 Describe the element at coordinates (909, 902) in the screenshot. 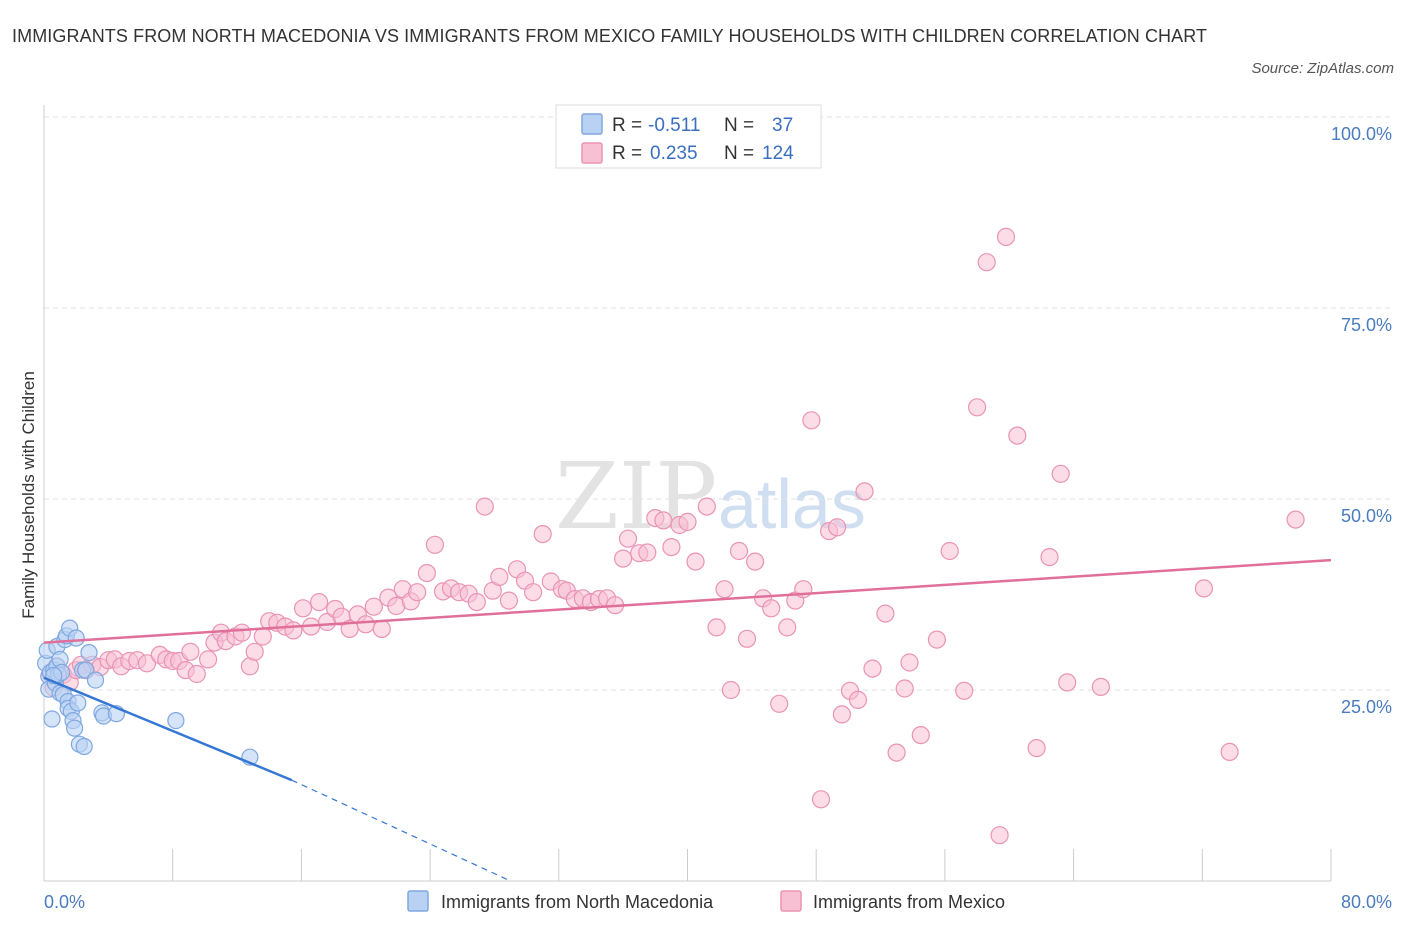

I see `bottom-legend-label-mexico: Immigrants from Mexico` at that location.